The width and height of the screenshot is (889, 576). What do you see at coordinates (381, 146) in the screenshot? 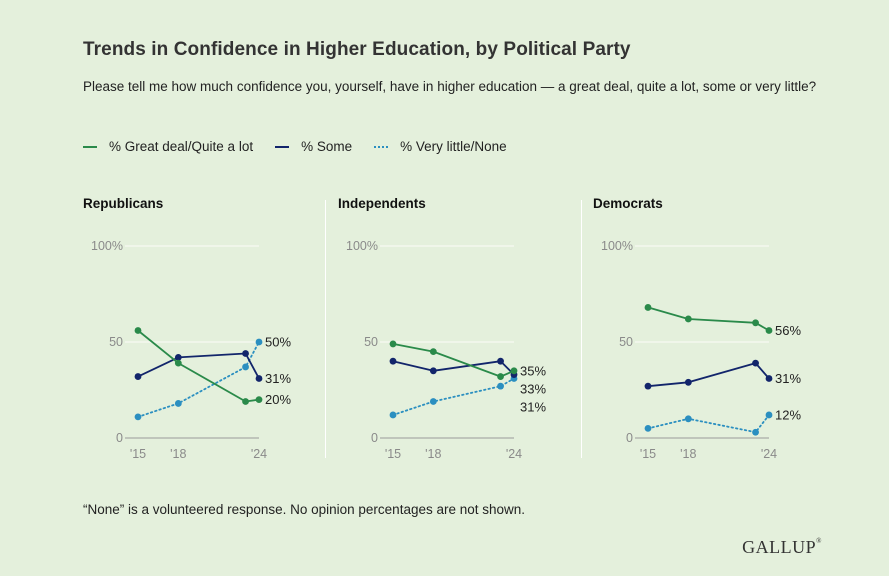
I see `legend-swatch-little` at bounding box center [381, 146].